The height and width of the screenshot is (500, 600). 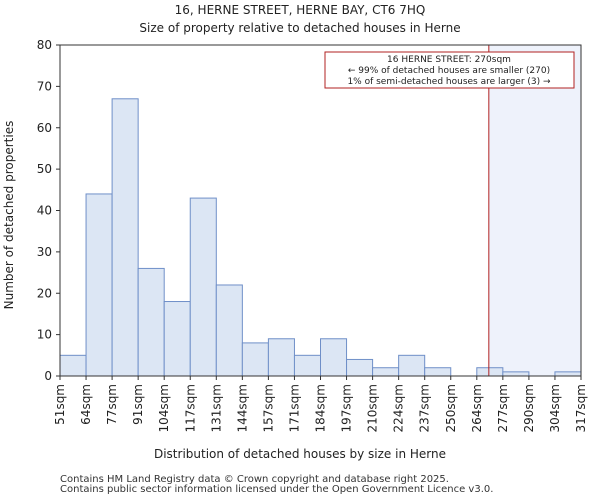 What do you see at coordinates (203, 287) in the screenshot?
I see `bar-117sqm` at bounding box center [203, 287].